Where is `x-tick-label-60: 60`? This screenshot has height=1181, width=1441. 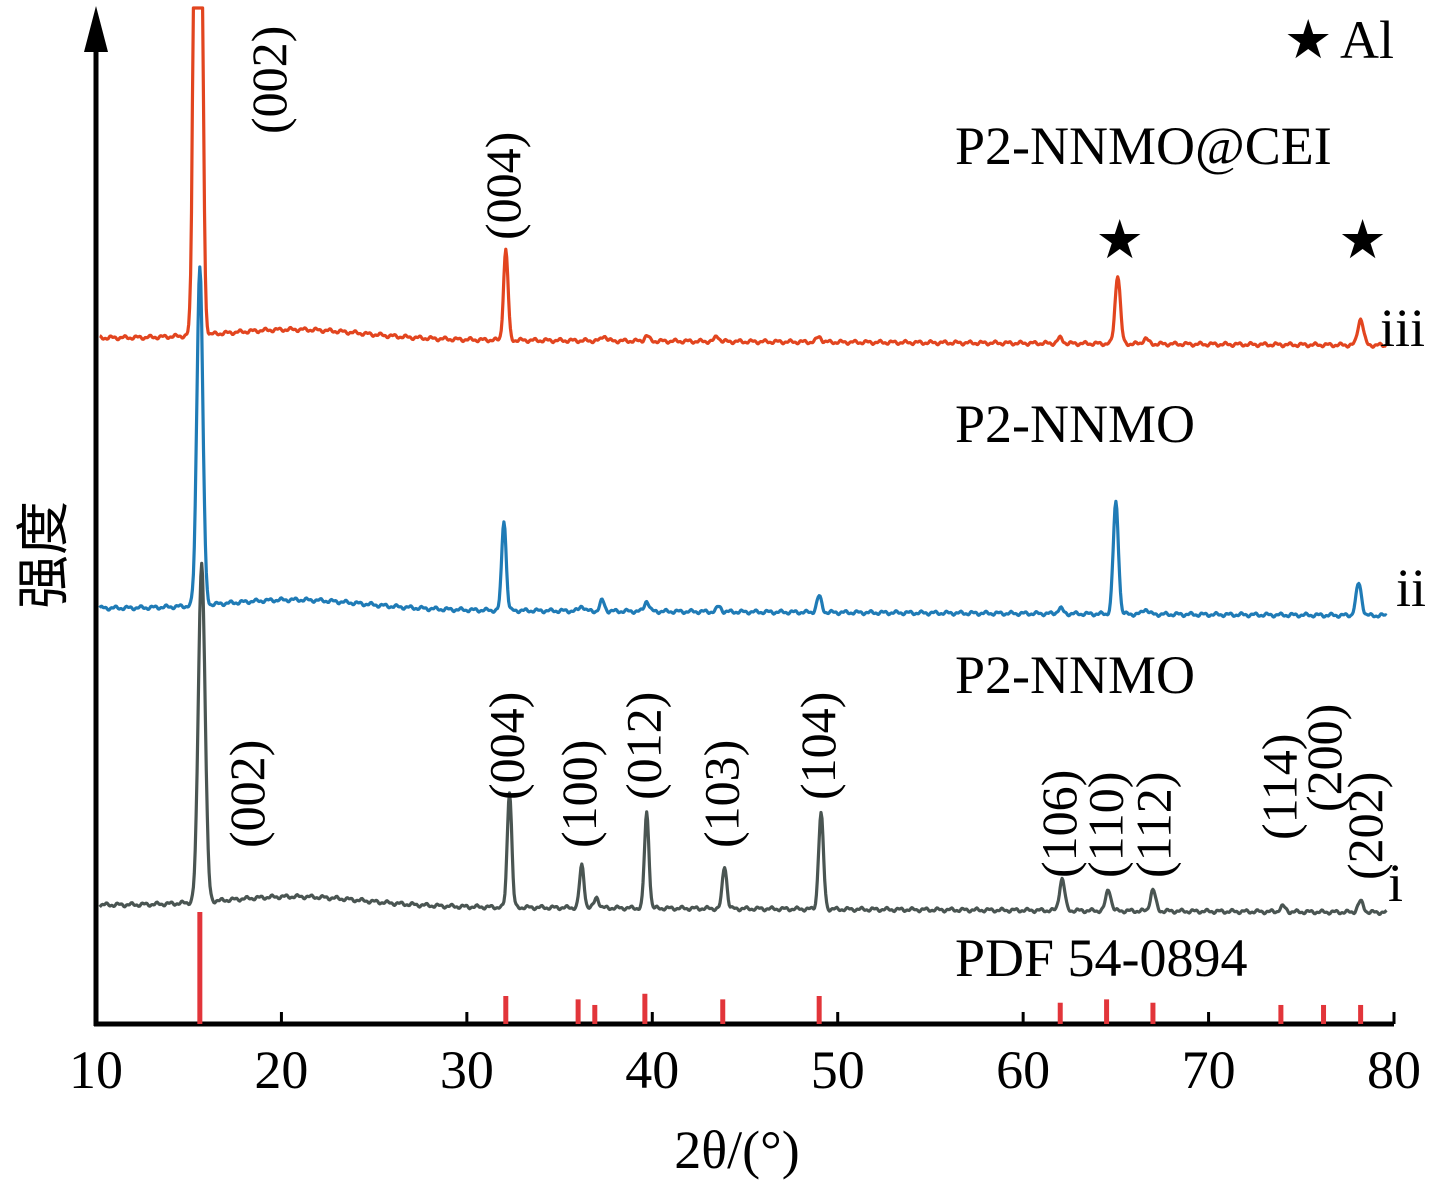
x-tick-label-60: 60 is located at coordinates (1023, 1070).